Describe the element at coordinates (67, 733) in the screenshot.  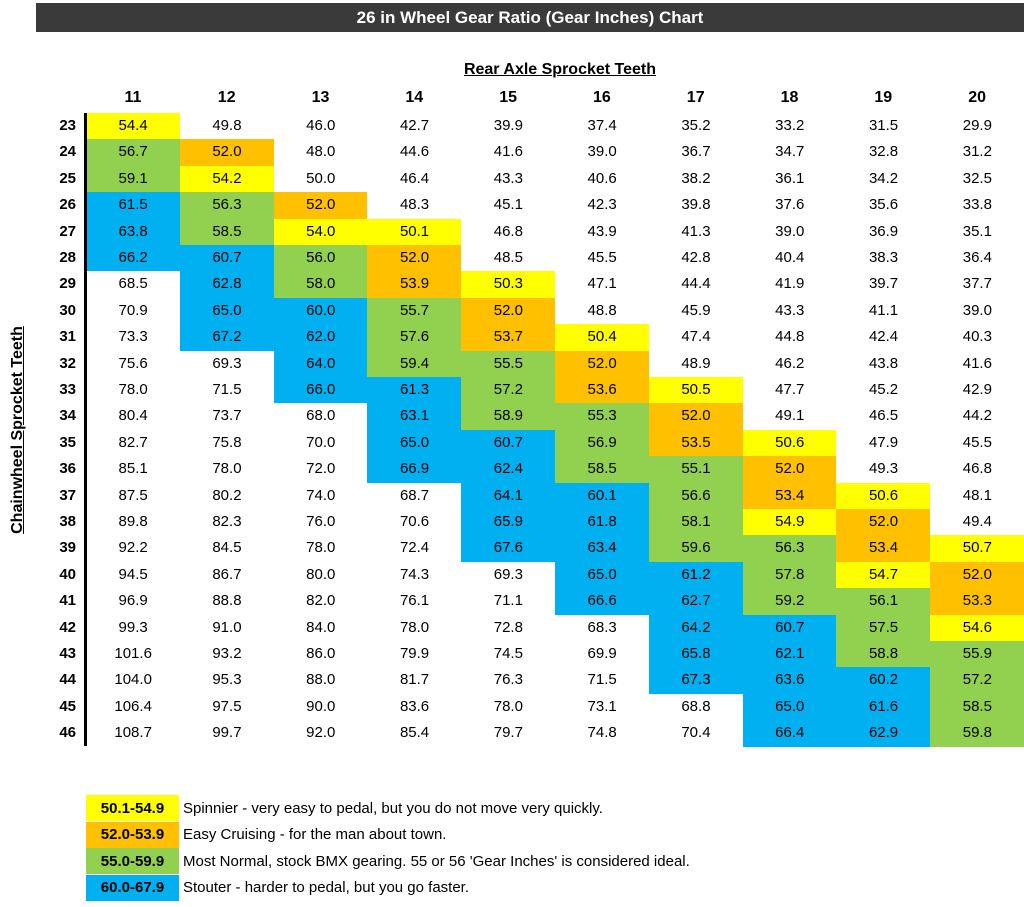
I see `row-header-46: 46` at that location.